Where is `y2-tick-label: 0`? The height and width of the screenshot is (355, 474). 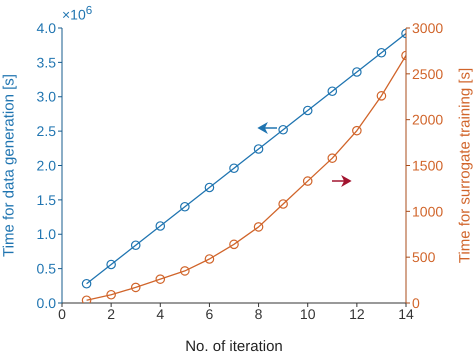 y2-tick-label: 0 is located at coordinates (416, 302).